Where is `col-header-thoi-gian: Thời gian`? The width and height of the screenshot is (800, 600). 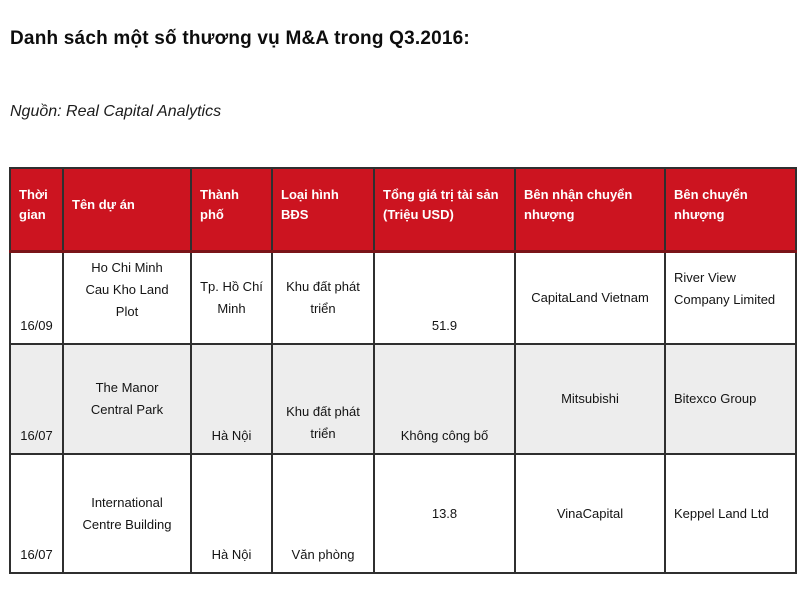 col-header-thoi-gian: Thời gian is located at coordinates (36, 210).